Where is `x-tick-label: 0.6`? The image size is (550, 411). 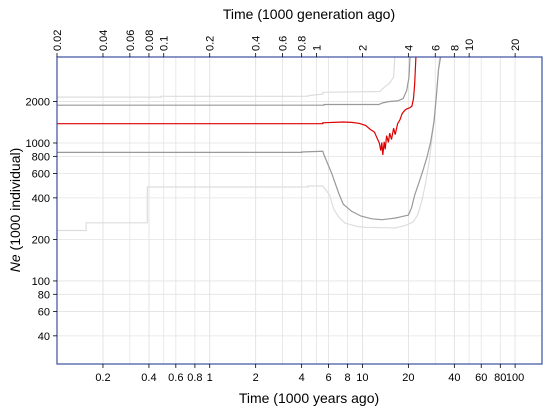
x-tick-label: 0.6 is located at coordinates (175, 378).